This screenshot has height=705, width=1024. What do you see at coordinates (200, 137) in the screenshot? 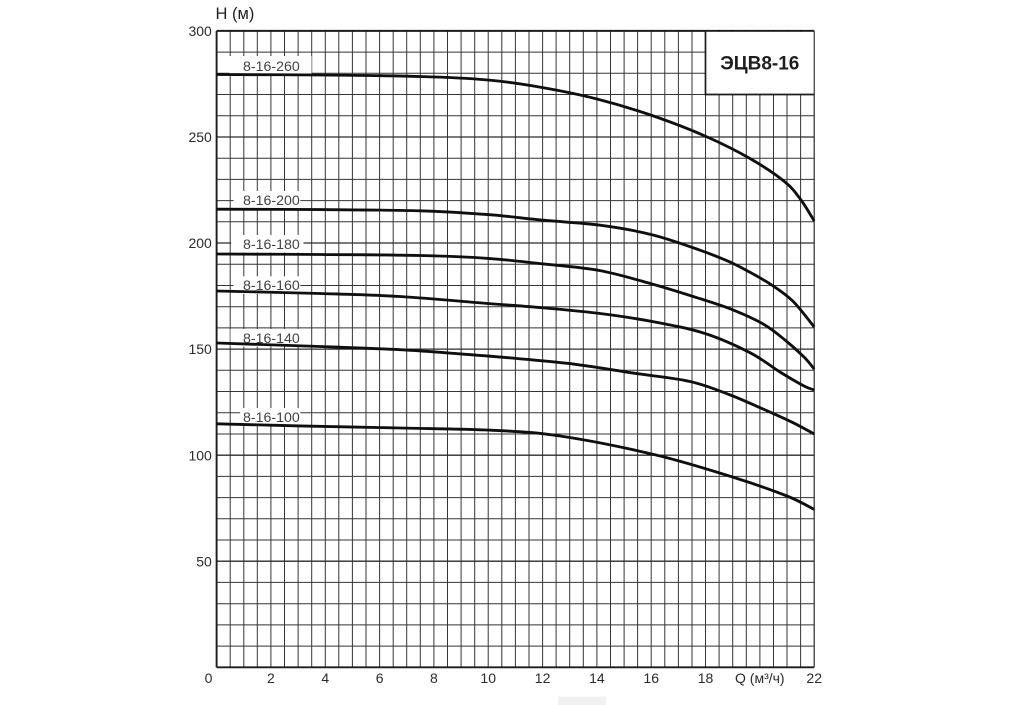
I see `svg-text: 250` at bounding box center [200, 137].